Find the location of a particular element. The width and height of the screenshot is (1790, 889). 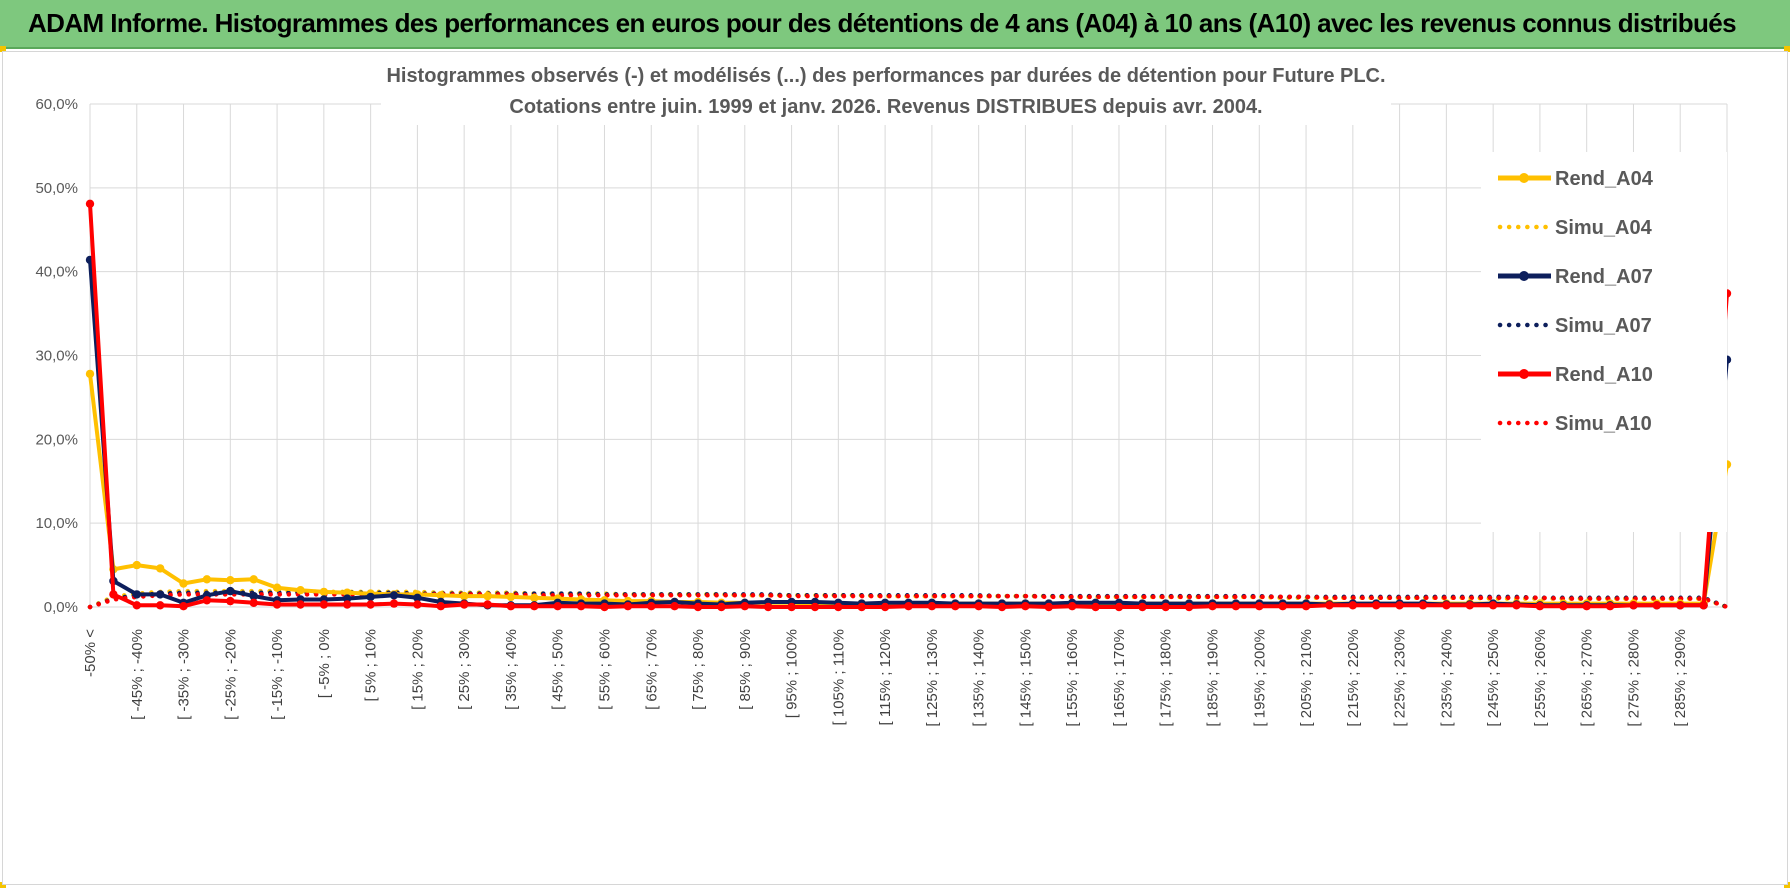

legend-background is located at coordinates (1604, 342).